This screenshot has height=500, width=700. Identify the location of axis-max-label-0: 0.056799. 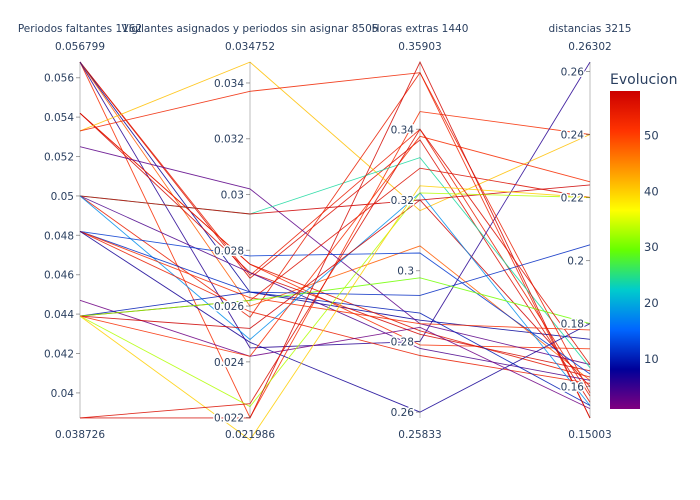
(80, 47).